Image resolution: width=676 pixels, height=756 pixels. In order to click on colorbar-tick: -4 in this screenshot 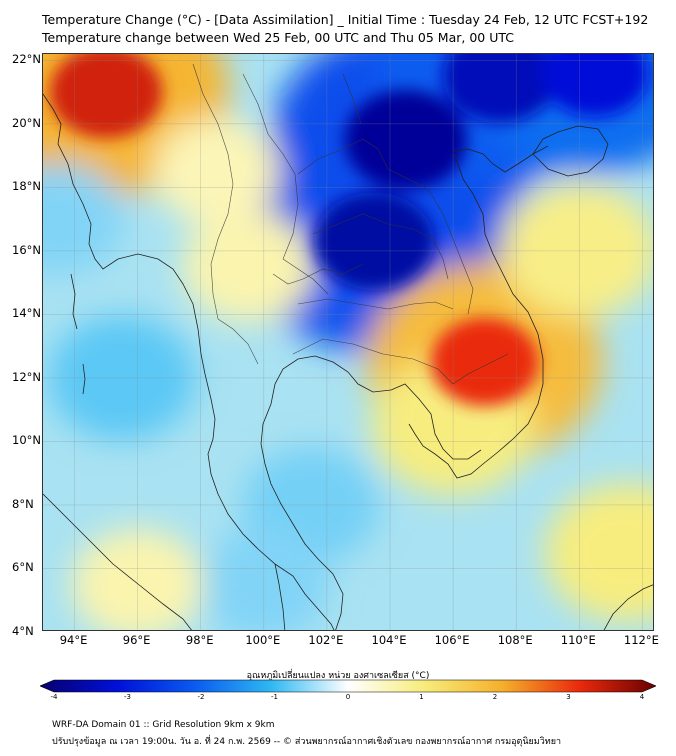, I will do `click(54, 697)`.